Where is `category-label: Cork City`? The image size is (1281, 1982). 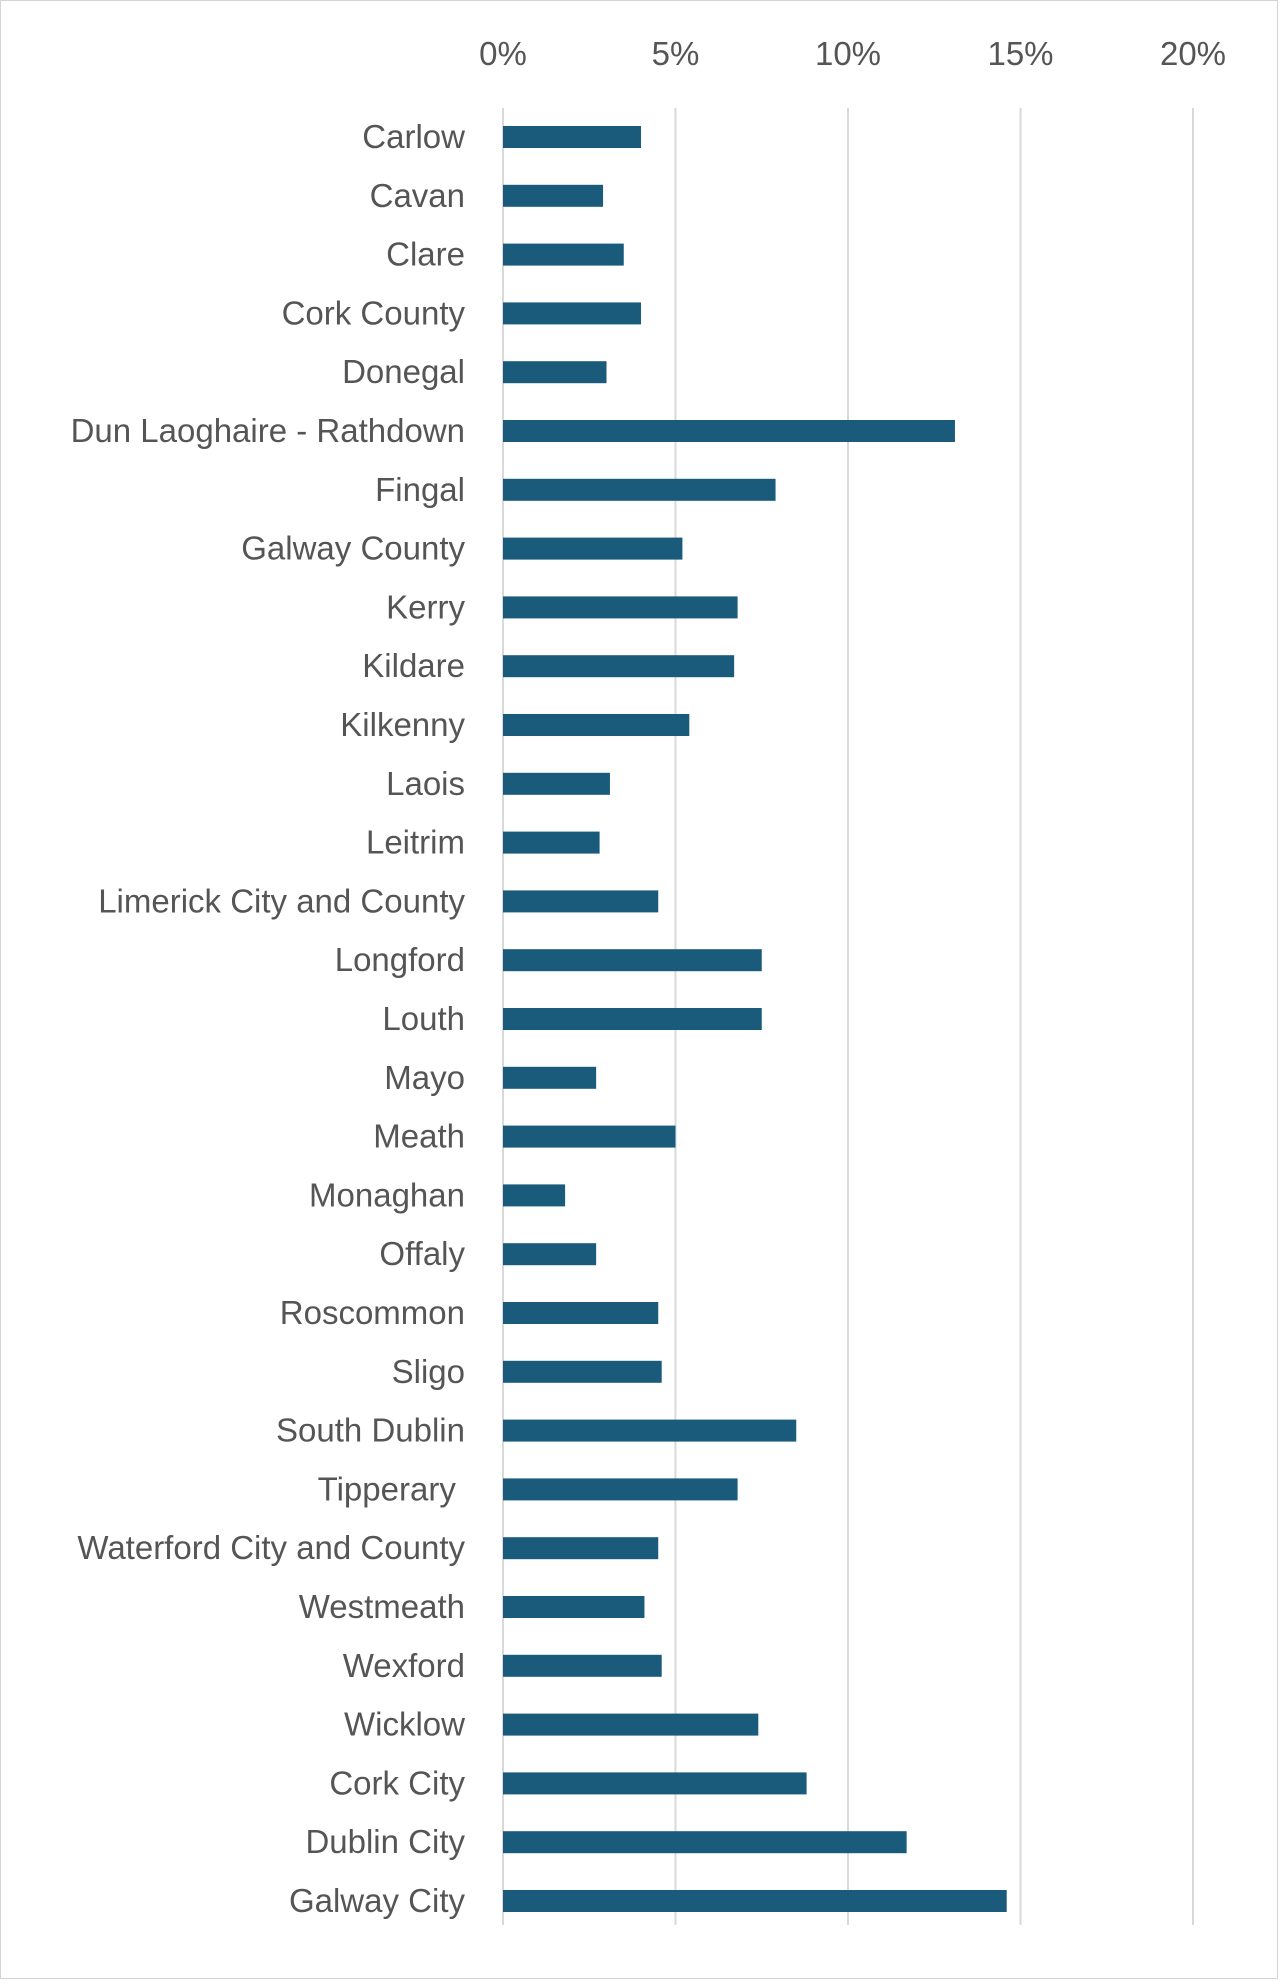
category-label: Cork City is located at coordinates (397, 1782).